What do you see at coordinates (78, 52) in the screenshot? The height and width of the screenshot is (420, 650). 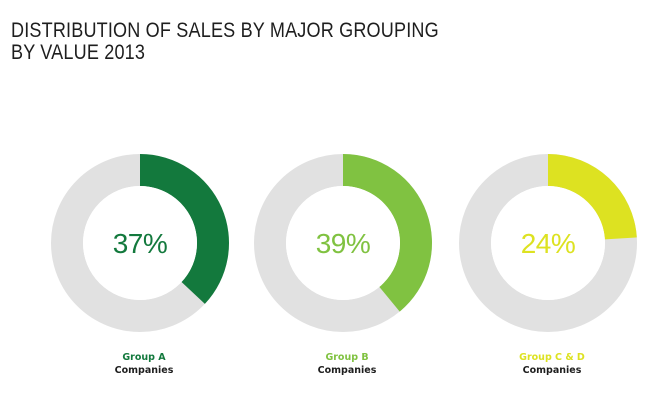 I see `chart-title-line-2: BY VALUE 2013` at bounding box center [78, 52].